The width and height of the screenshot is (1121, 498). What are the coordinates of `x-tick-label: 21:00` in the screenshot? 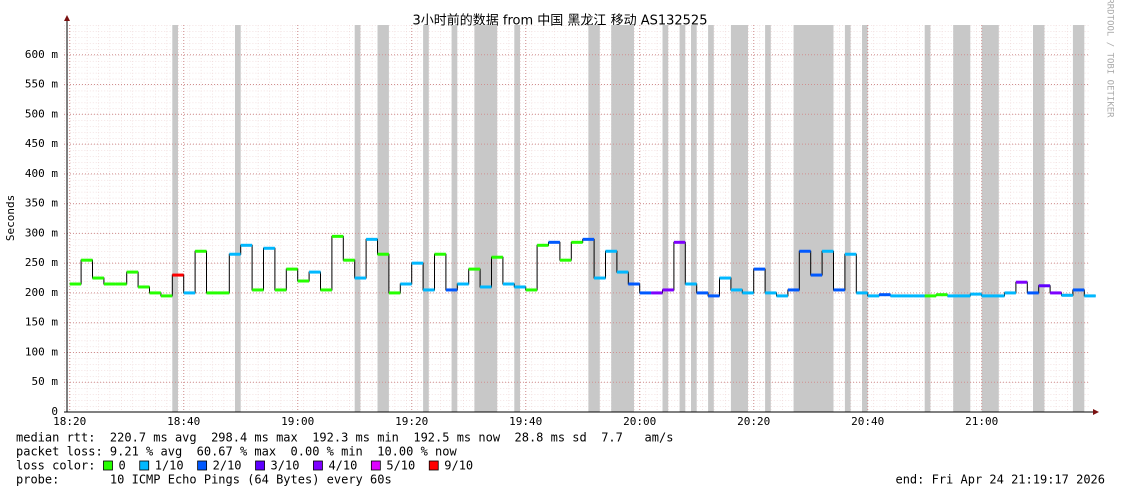 It's located at (981, 421).